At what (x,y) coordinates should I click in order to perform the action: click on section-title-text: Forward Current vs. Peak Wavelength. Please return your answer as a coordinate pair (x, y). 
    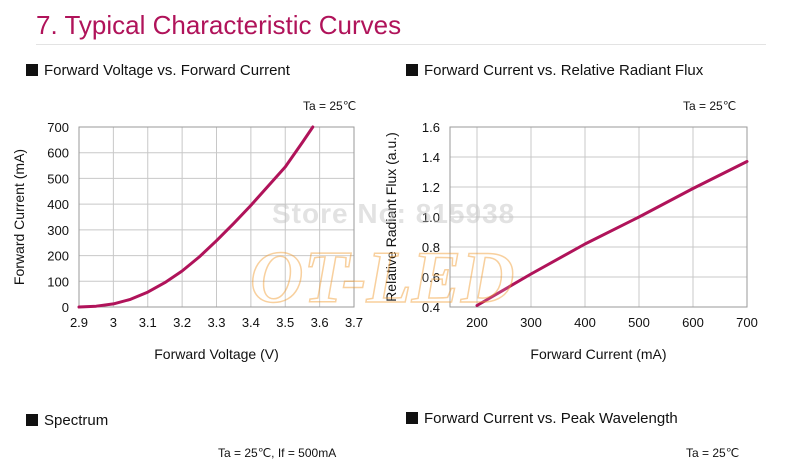
    Looking at the image, I should click on (551, 418).